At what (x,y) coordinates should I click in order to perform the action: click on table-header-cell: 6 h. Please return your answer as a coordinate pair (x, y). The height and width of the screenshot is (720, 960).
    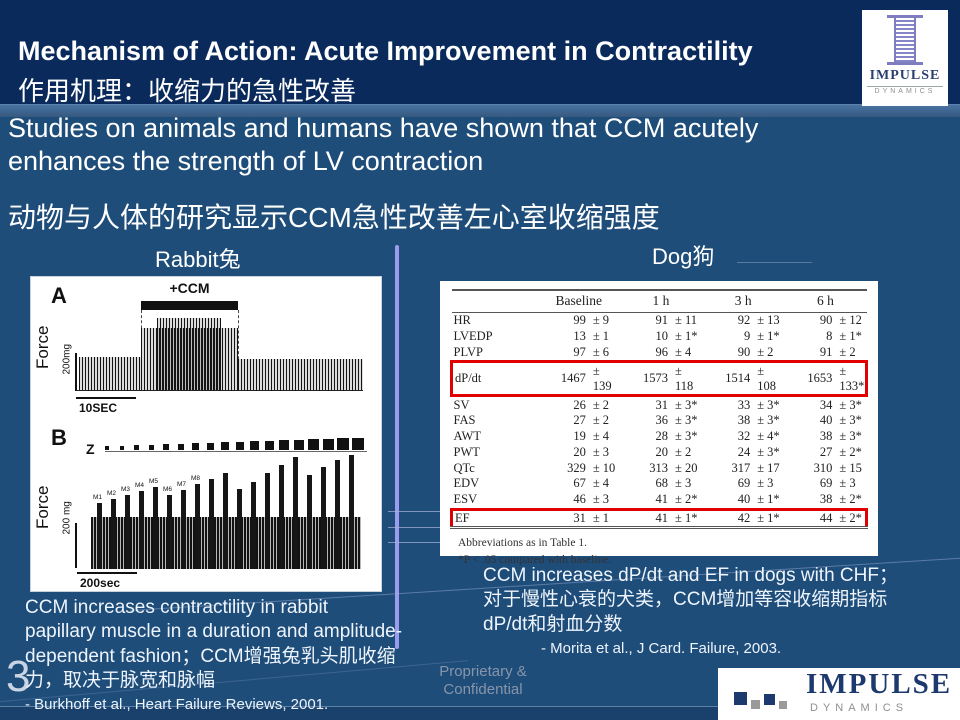
    Looking at the image, I should click on (825, 300).